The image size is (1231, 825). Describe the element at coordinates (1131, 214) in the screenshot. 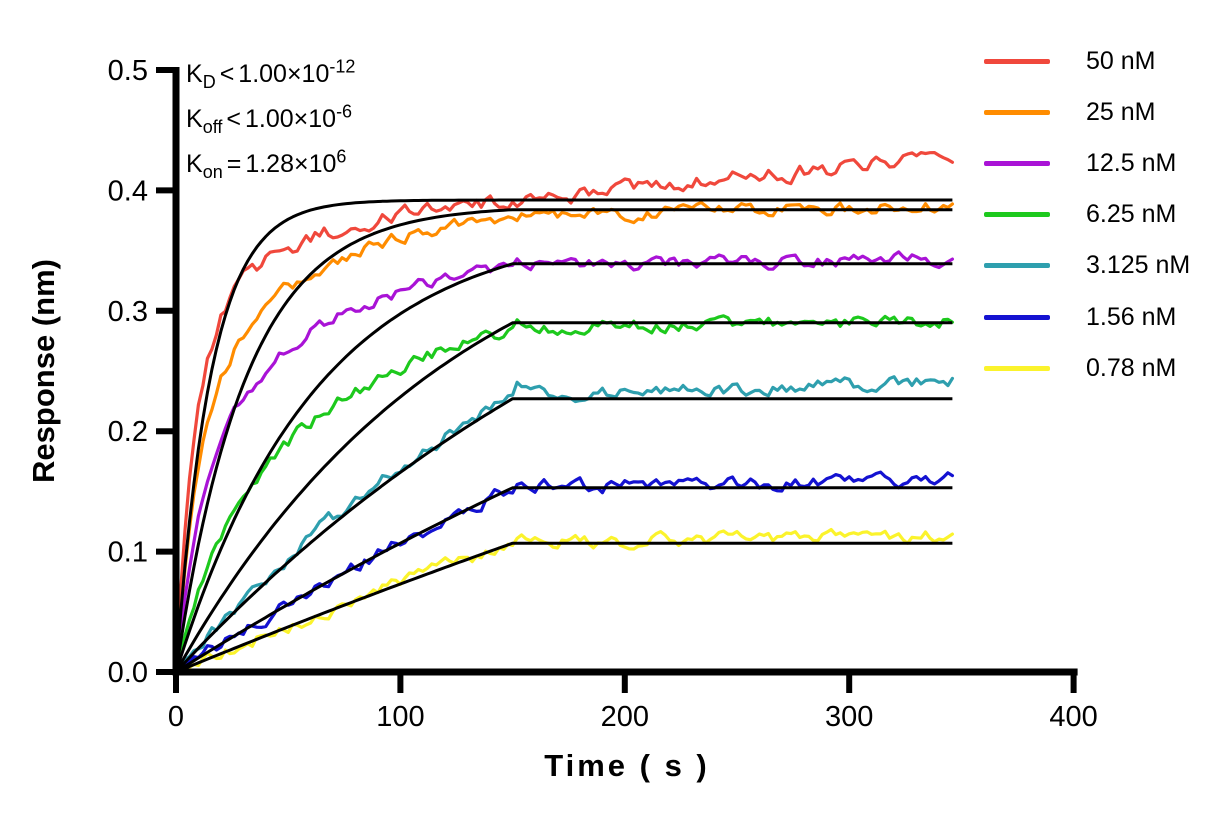

I see `legend-label: 6.25 nM` at that location.